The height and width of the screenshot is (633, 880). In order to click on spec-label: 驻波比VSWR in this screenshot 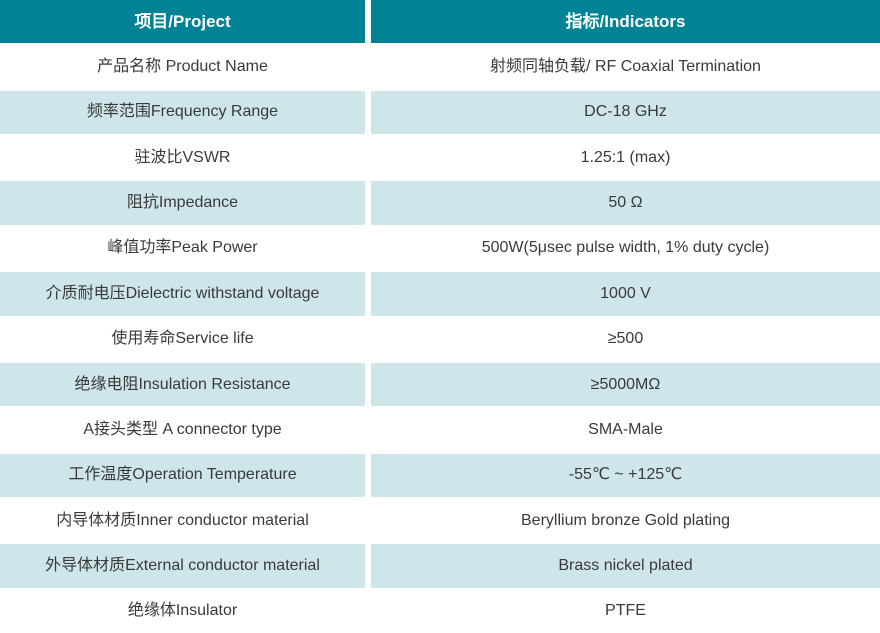, I will do `click(182, 158)`.